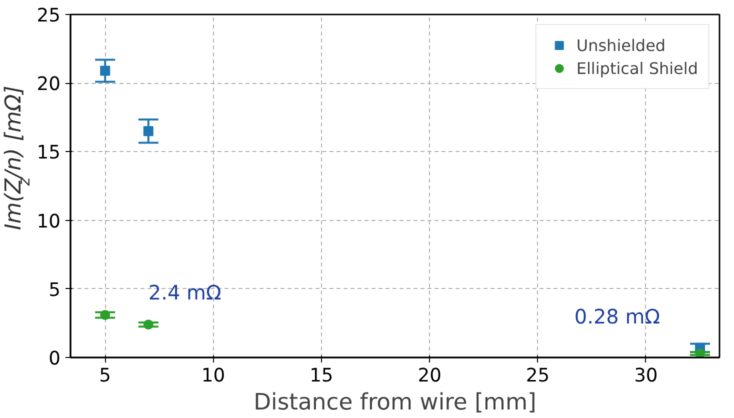  Describe the element at coordinates (48, 85) in the screenshot. I see `y-tick-label: 20` at that location.